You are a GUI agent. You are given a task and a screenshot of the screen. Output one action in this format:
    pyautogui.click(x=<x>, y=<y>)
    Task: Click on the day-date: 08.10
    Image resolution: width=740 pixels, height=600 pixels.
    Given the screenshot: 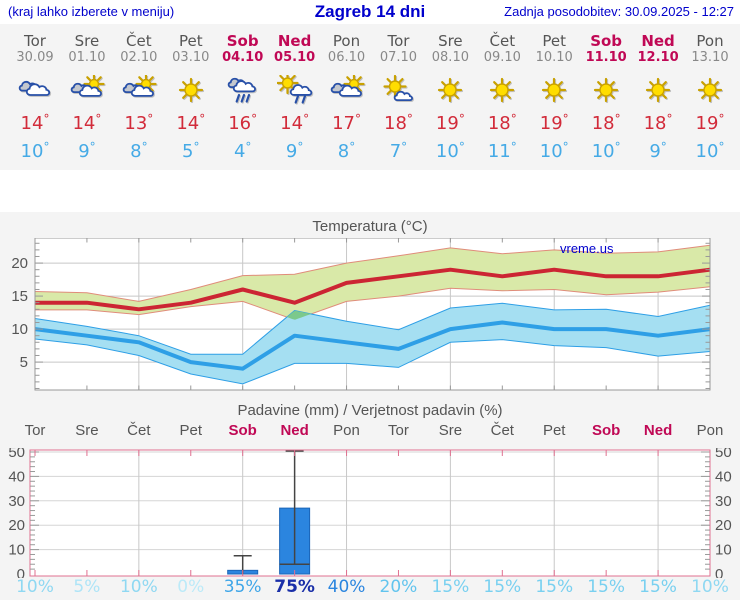 What is the action you would take?
    pyautogui.click(x=450, y=57)
    